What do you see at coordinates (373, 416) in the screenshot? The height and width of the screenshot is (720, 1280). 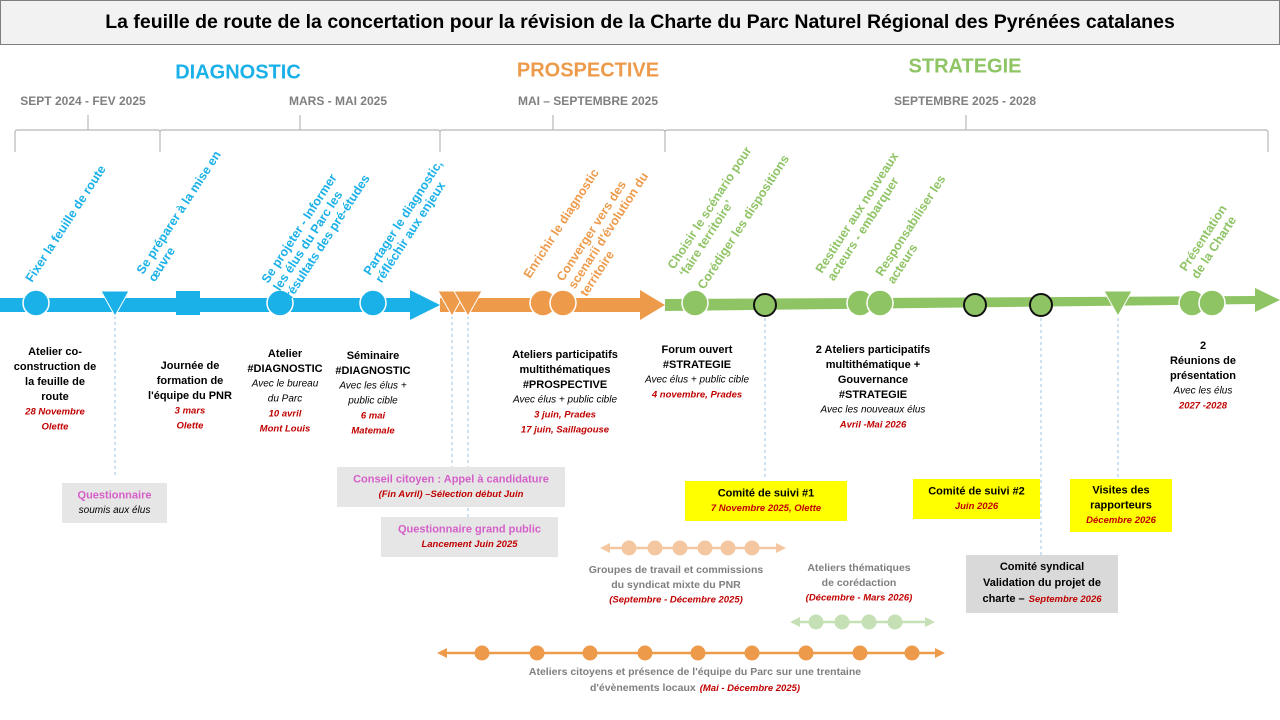 I see `block-date: 6 mai` at bounding box center [373, 416].